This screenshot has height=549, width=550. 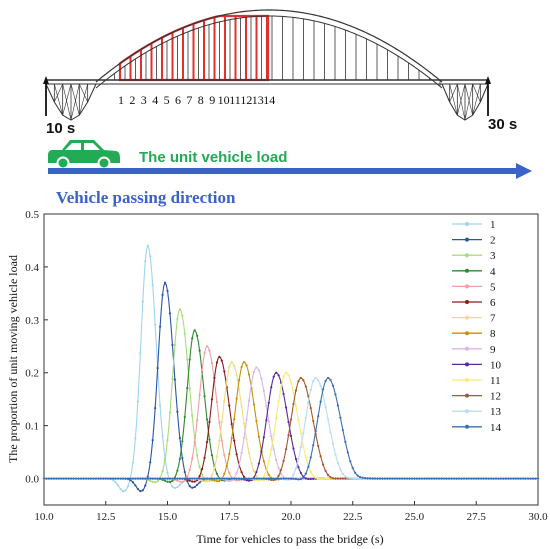 I want to click on section-number-11: 11, so click(x=235, y=100).